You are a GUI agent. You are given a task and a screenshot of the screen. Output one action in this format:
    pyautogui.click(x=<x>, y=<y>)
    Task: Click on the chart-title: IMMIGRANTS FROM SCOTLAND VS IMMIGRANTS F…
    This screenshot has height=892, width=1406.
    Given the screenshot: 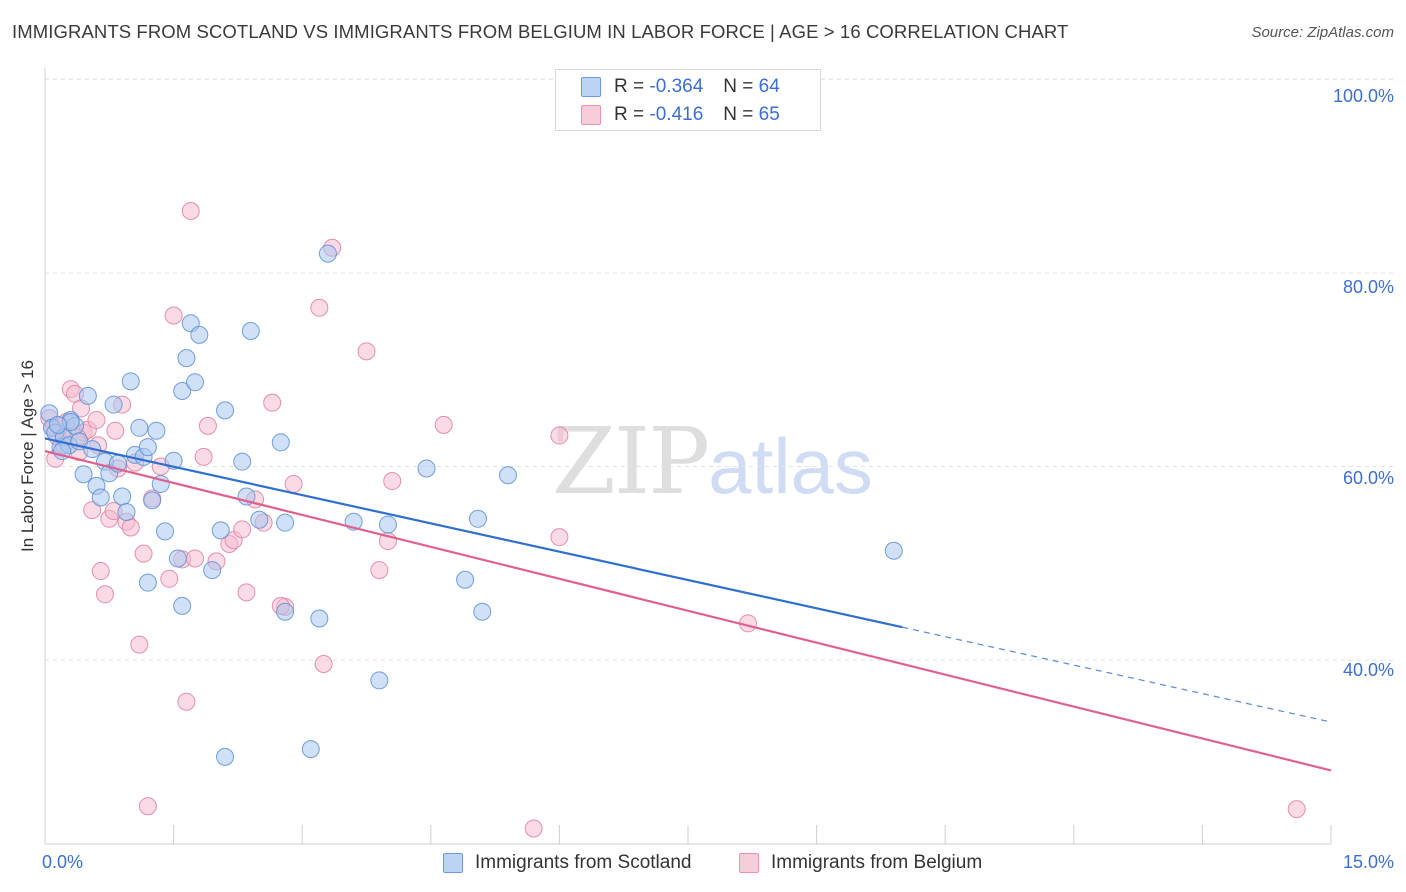 What is the action you would take?
    pyautogui.click(x=540, y=31)
    